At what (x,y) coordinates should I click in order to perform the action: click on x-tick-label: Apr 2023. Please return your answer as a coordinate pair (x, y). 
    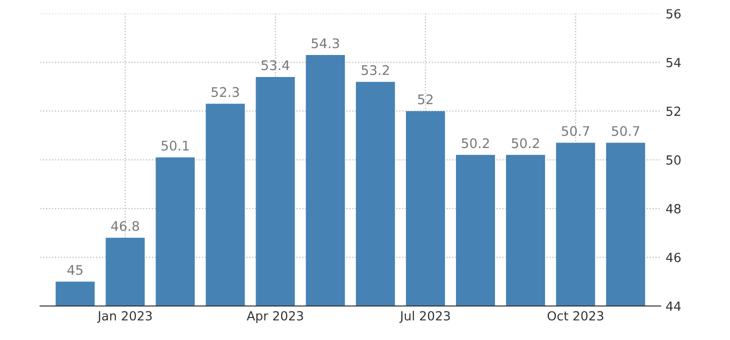
    Looking at the image, I should click on (275, 317).